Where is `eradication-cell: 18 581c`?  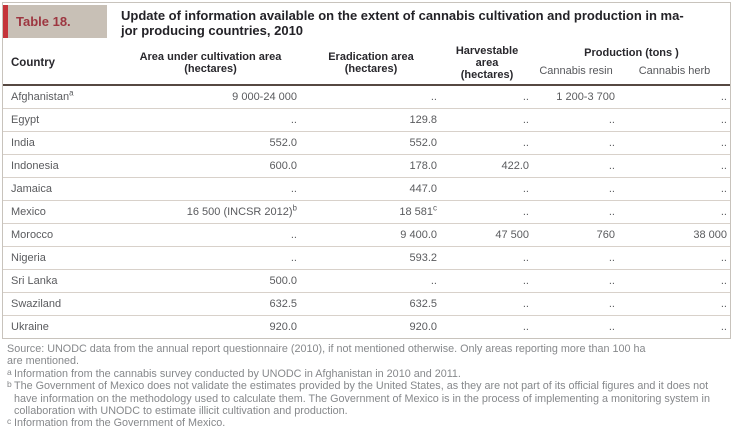
eradication-cell: 18 581c is located at coordinates (371, 211).